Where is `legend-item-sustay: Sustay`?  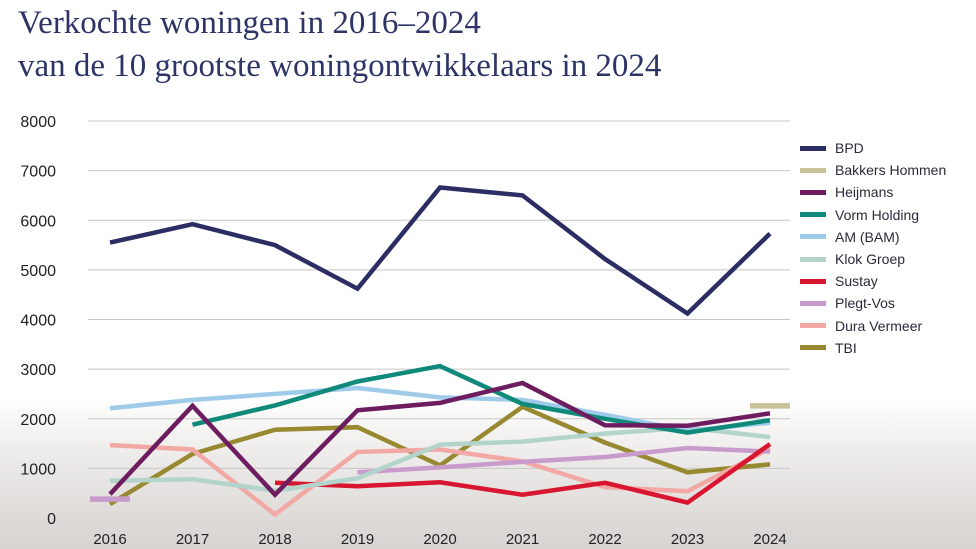
legend-item-sustay: Sustay is located at coordinates (873, 281).